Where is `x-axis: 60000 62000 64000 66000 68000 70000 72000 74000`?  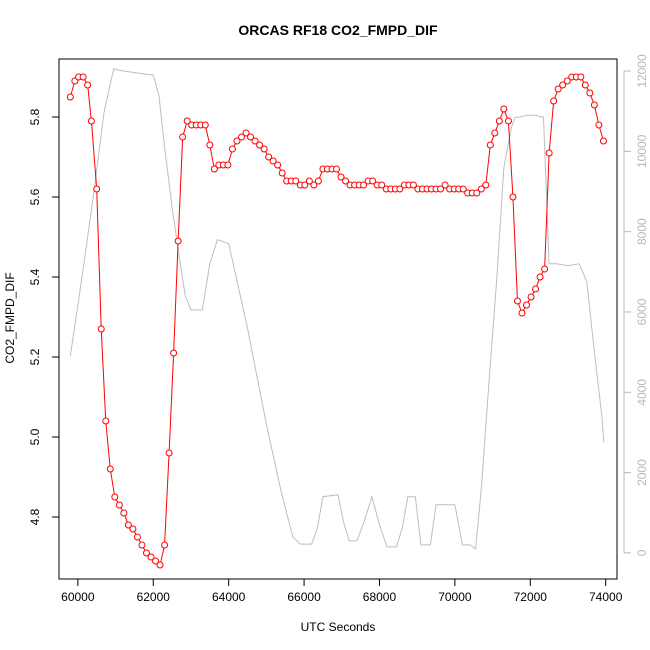 x-axis: 60000 62000 64000 66000 68000 70000 72000 74000 is located at coordinates (342, 591).